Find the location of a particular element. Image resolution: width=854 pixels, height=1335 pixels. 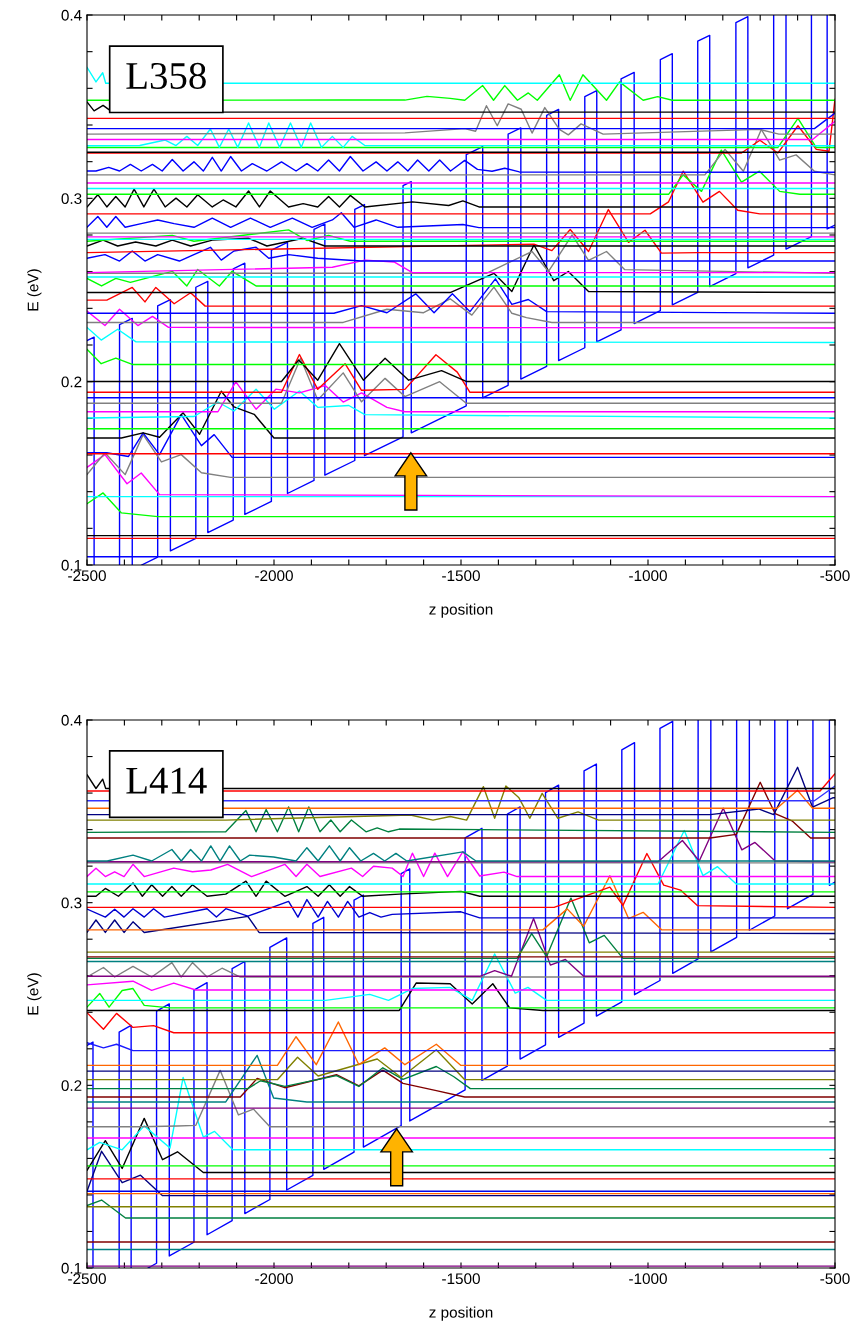

annotation: L358 is located at coordinates (166, 76).